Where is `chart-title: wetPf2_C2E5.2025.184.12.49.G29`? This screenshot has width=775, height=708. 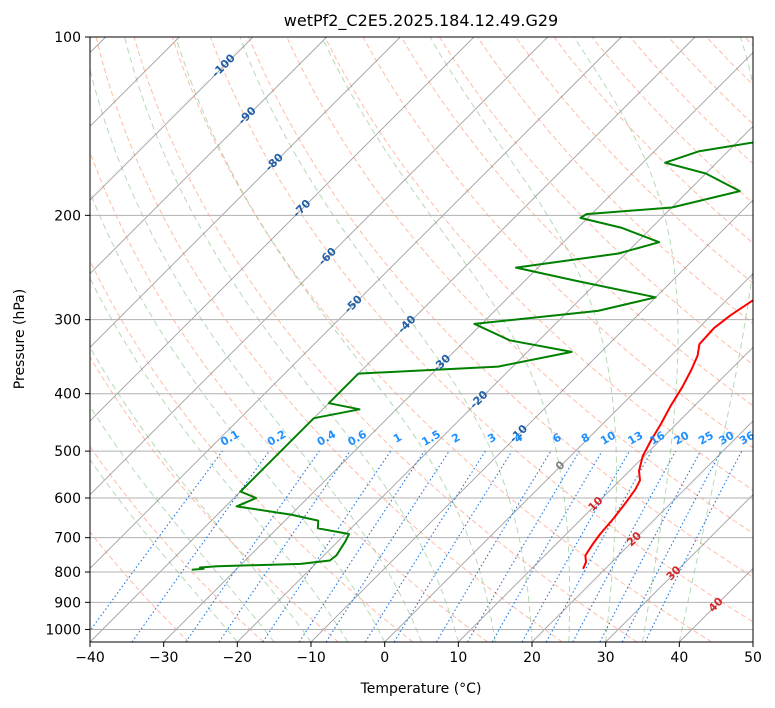 chart-title: wetPf2_C2E5.2025.184.12.49.G29 is located at coordinates (421, 21).